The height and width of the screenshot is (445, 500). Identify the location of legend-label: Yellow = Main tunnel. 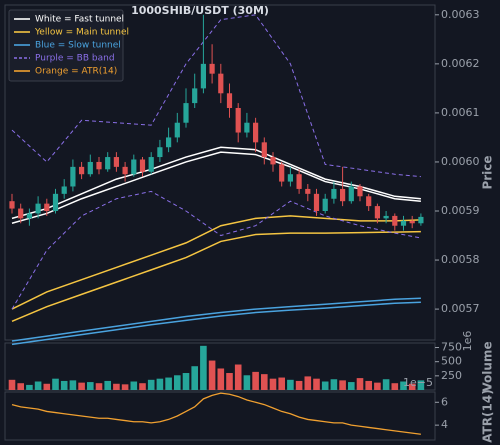
(81, 33).